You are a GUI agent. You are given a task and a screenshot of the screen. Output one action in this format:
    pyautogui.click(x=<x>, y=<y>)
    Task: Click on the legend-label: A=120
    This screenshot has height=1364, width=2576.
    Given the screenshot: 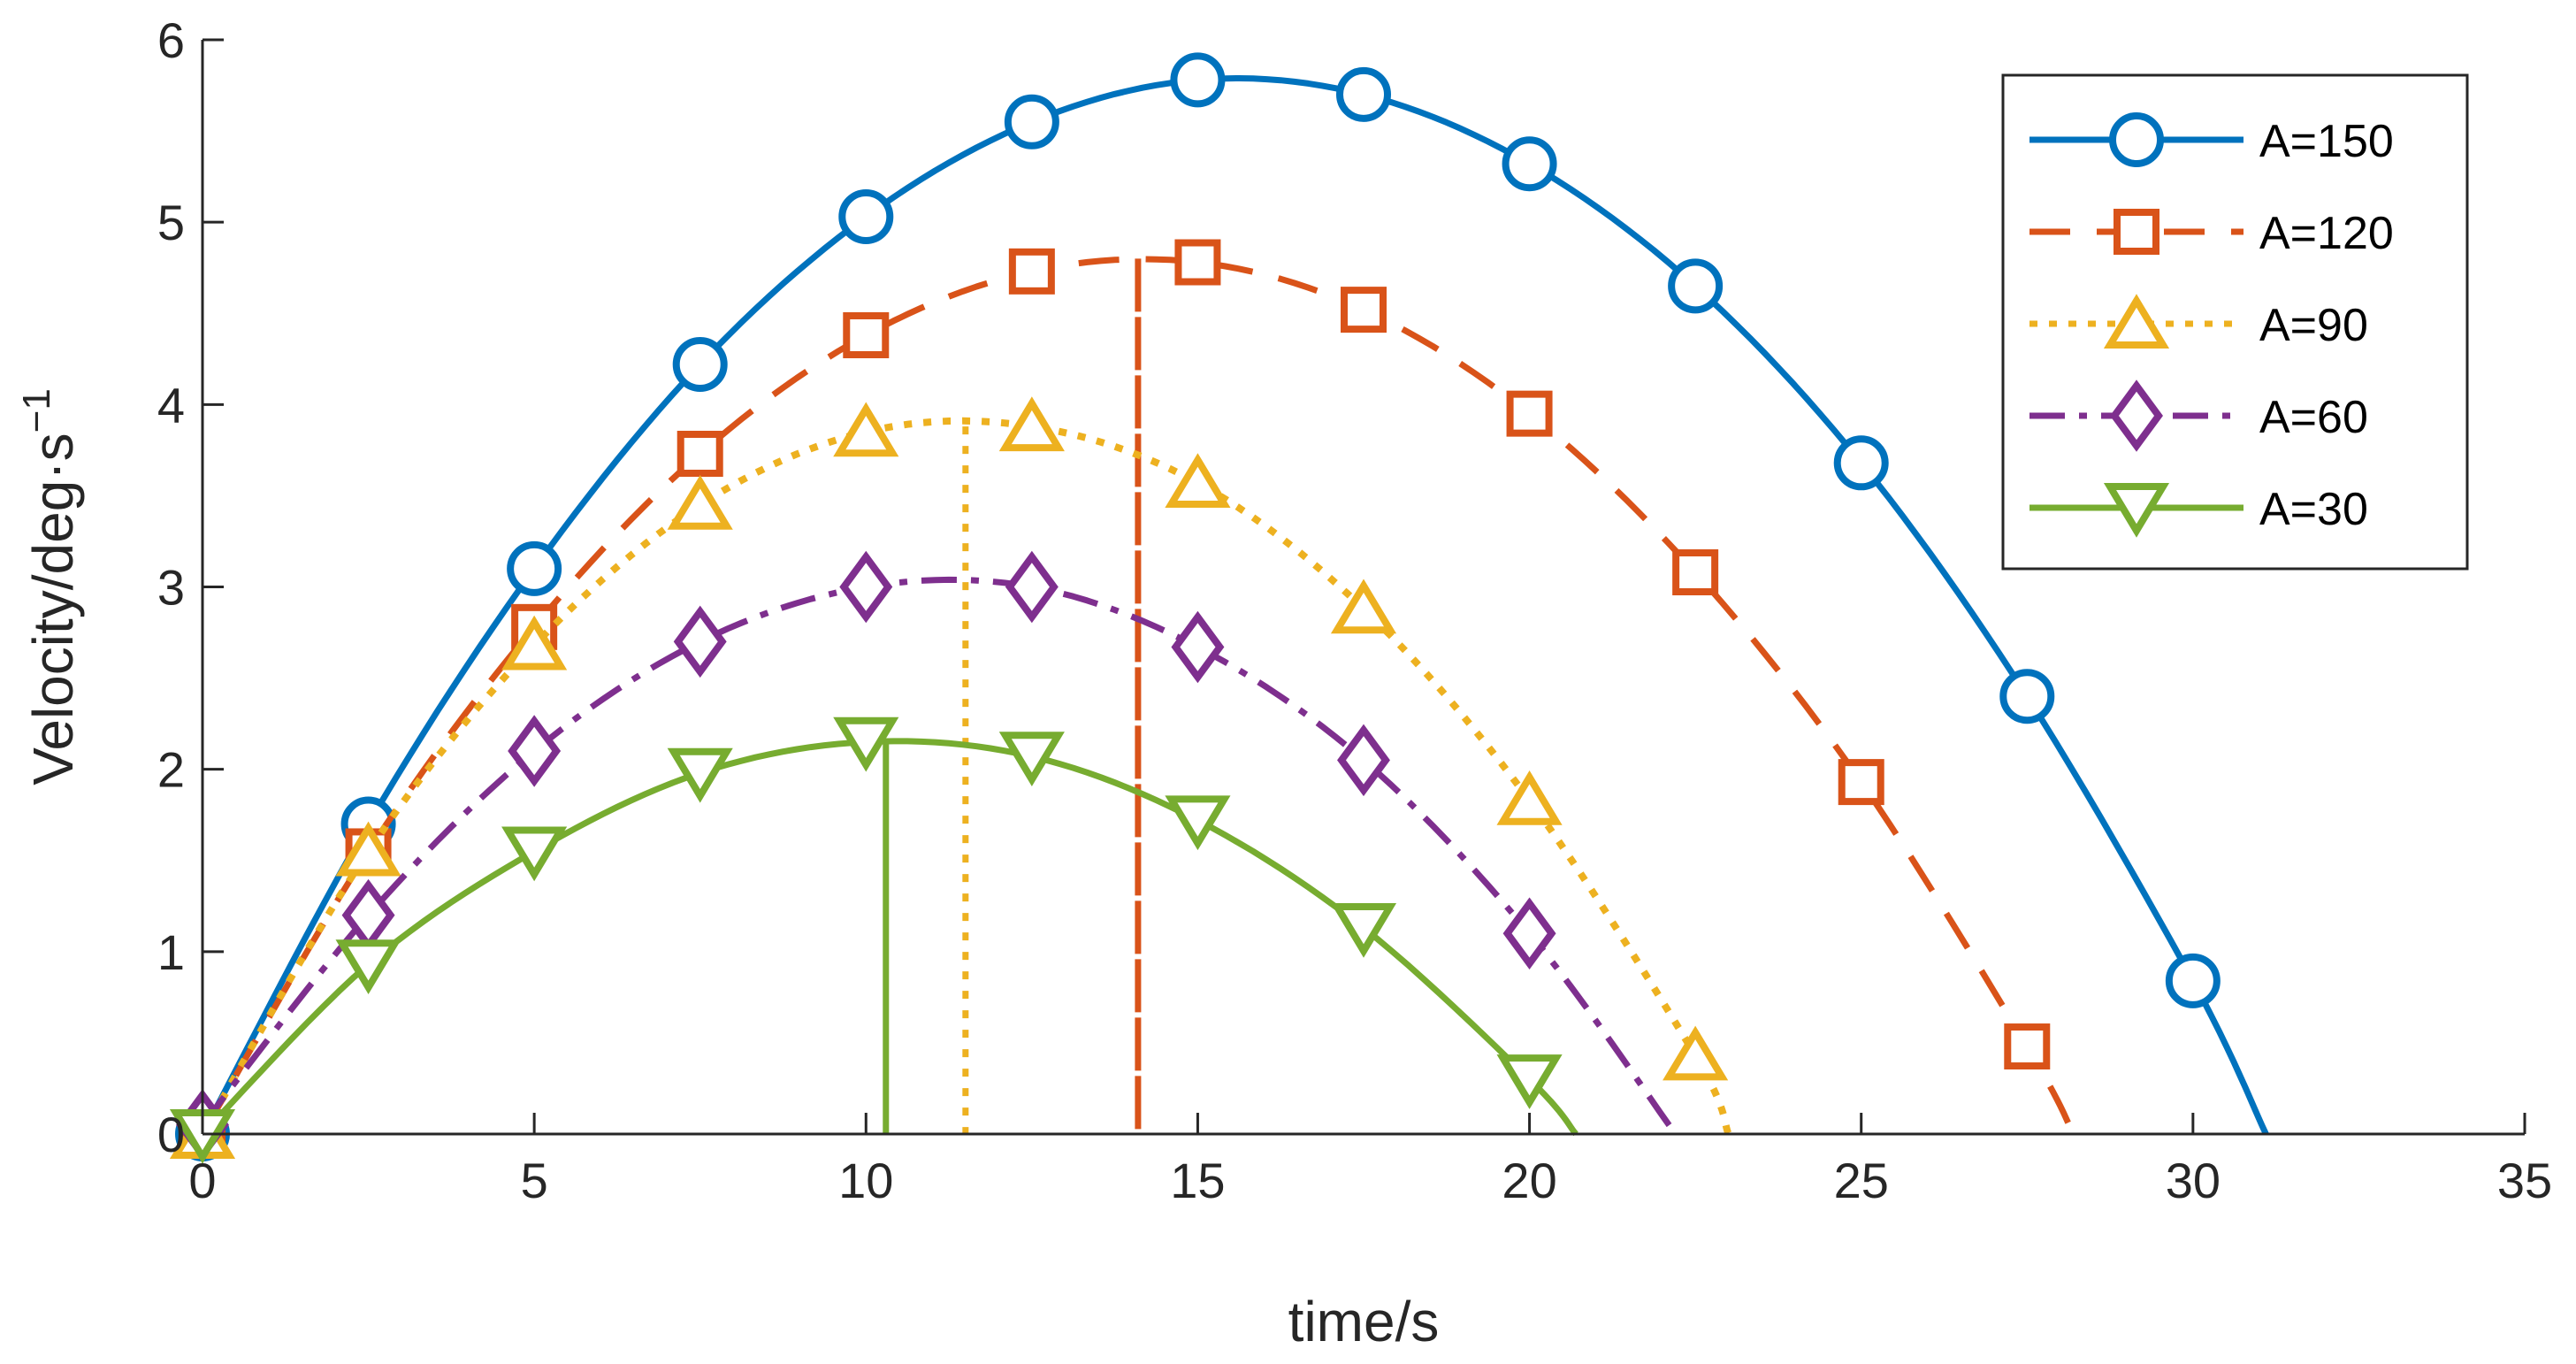 What is the action you would take?
    pyautogui.click(x=2326, y=233)
    